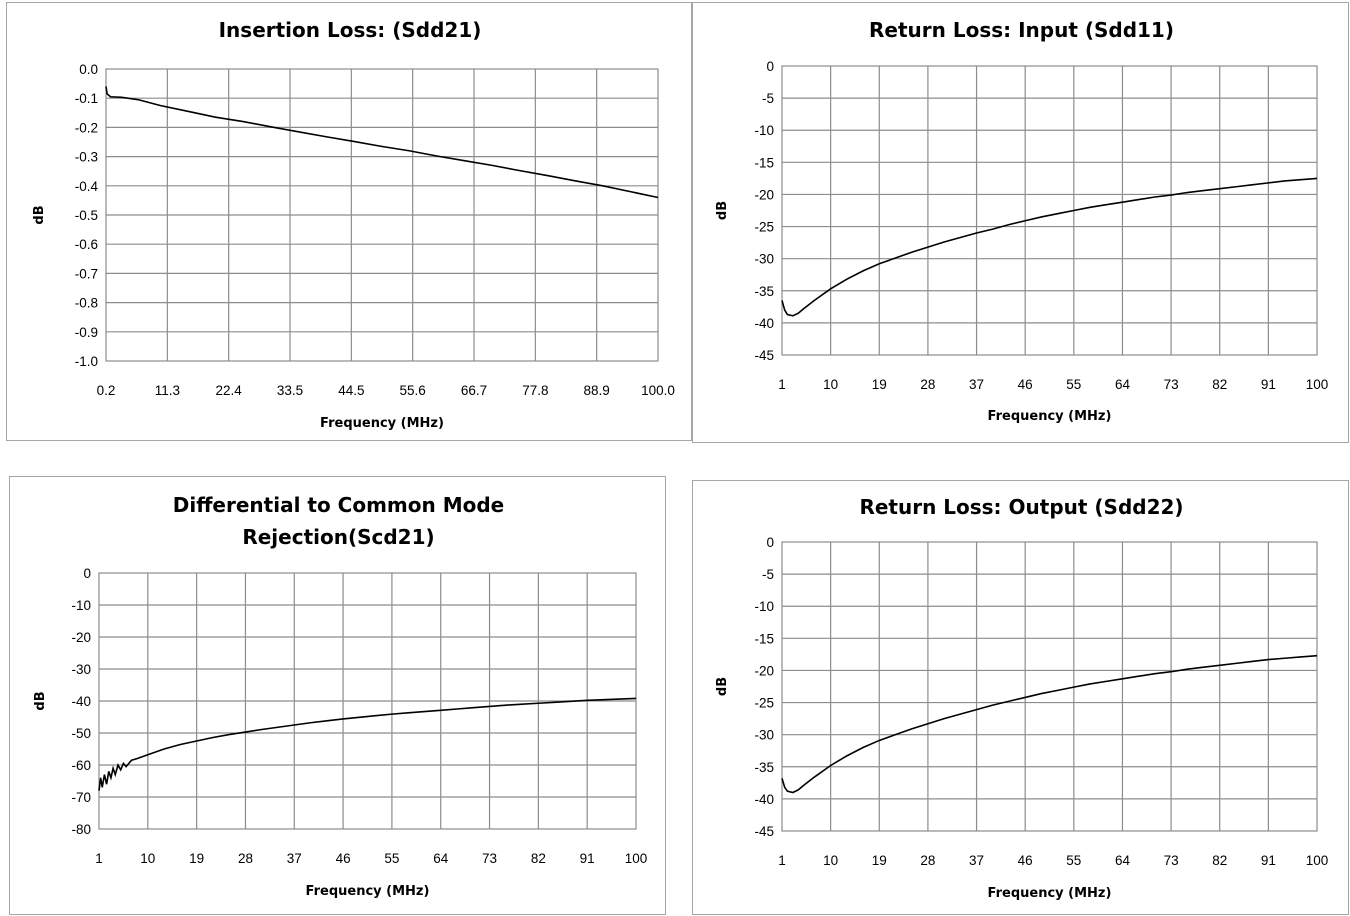  I want to click on chart-title: Return Loss: Input (Sdd11), so click(1021, 30).